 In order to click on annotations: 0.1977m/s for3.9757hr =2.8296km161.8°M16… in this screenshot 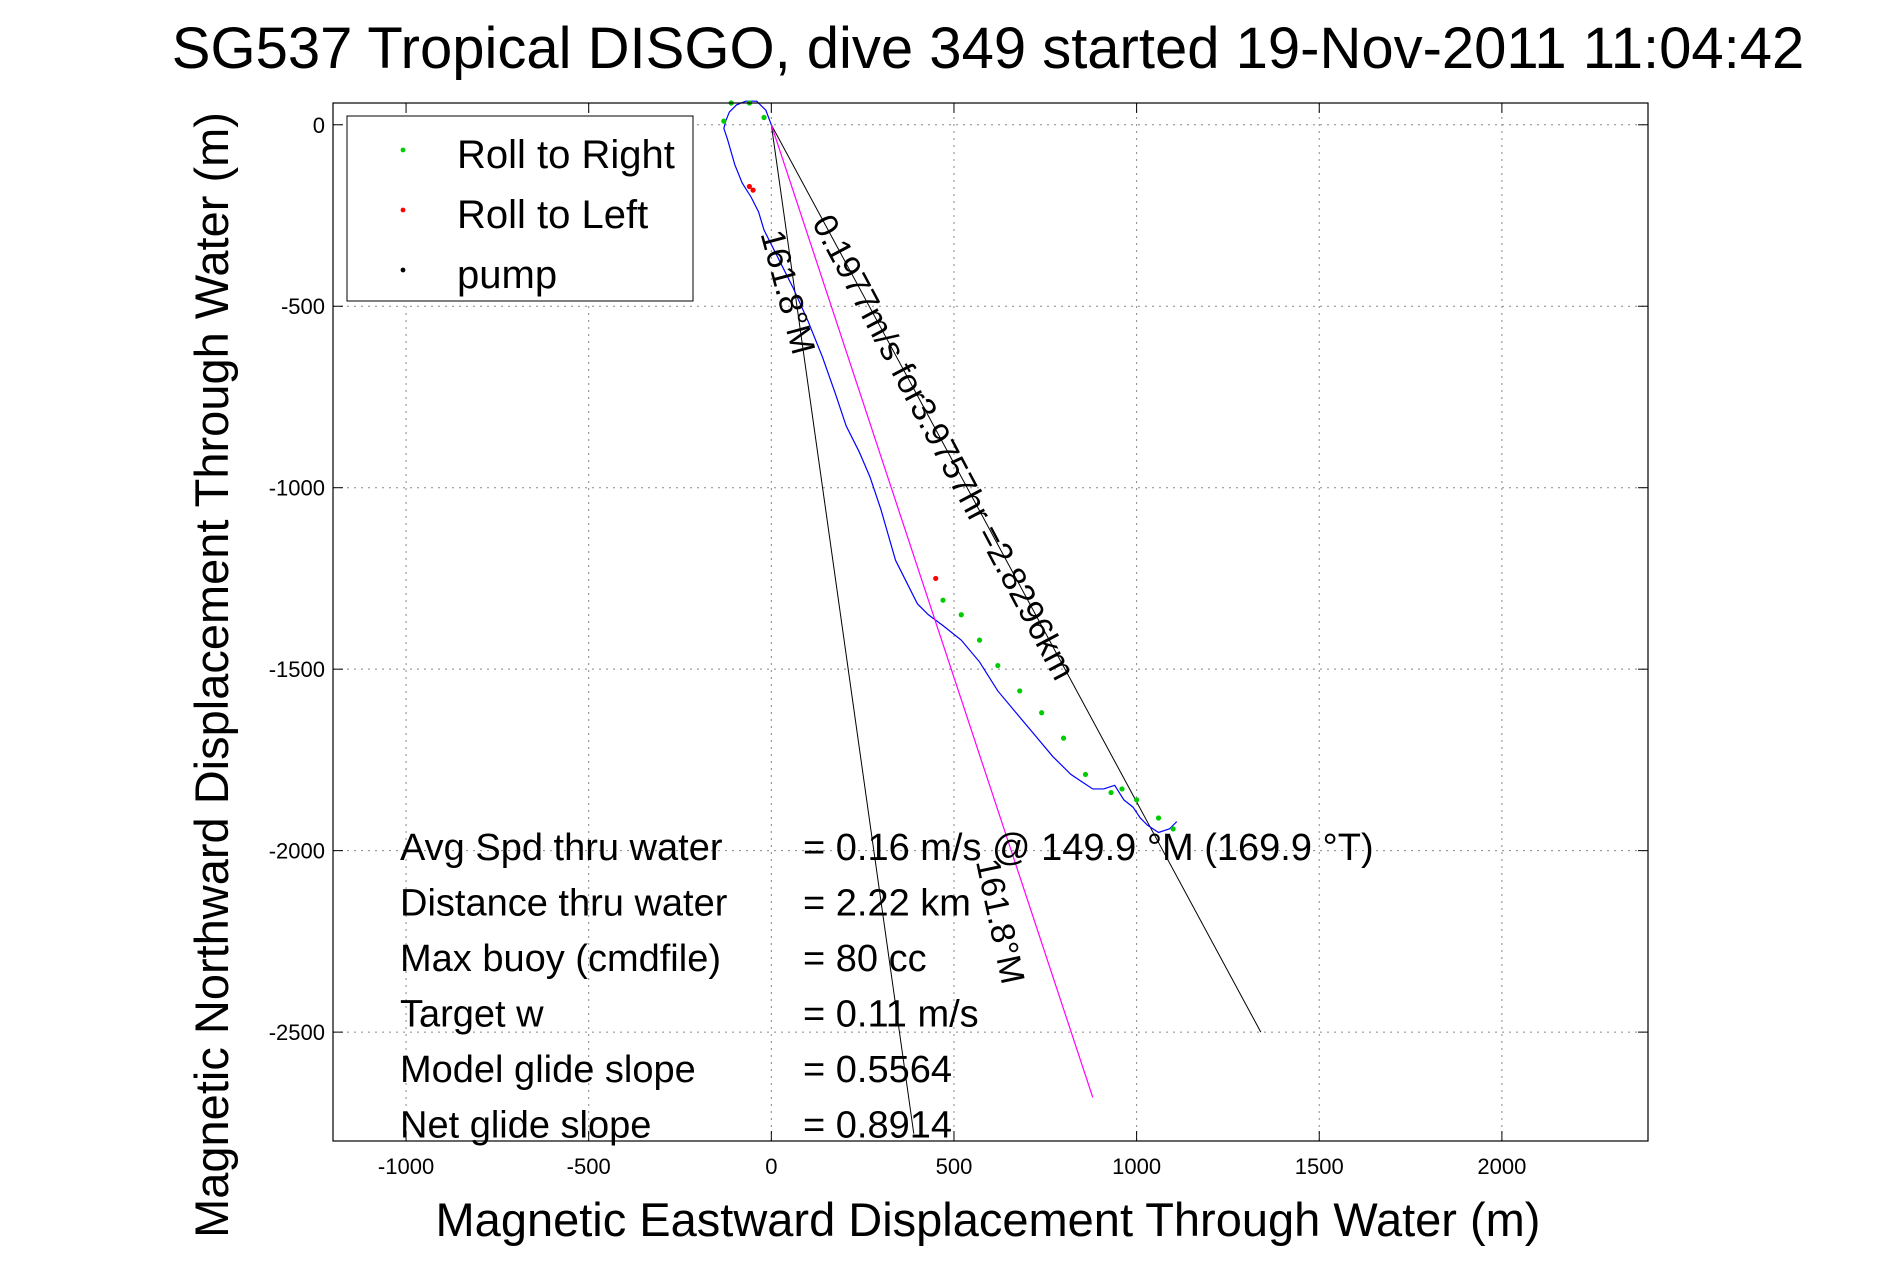, I will do `click(918, 598)`.